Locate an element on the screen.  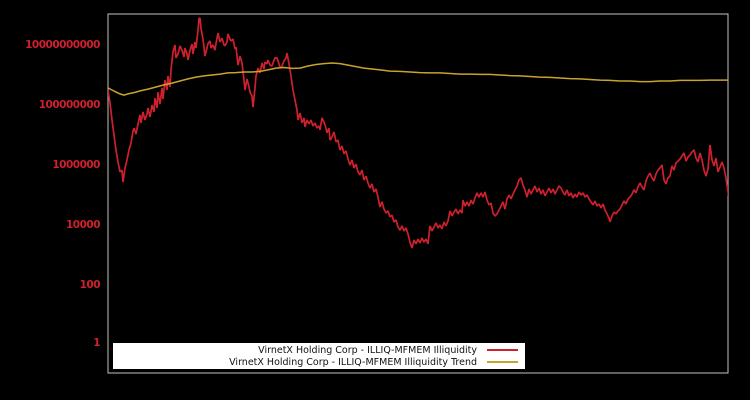
y-axis-tick-label-1e10: 10000000000 is located at coordinates (62, 45).